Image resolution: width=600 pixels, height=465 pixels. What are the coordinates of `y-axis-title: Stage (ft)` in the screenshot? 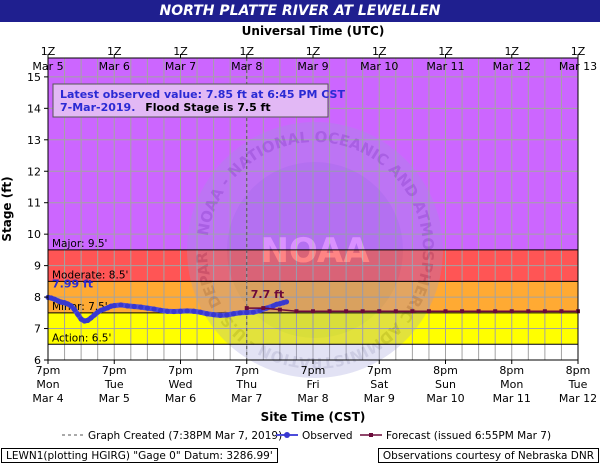 It's located at (7, 208).